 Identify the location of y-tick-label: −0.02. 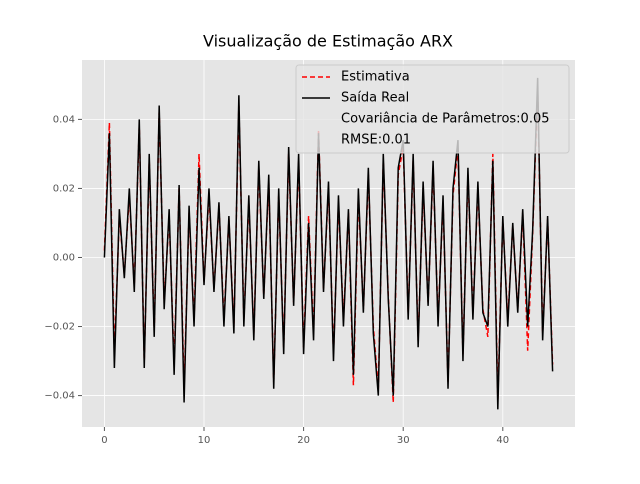
(59, 327).